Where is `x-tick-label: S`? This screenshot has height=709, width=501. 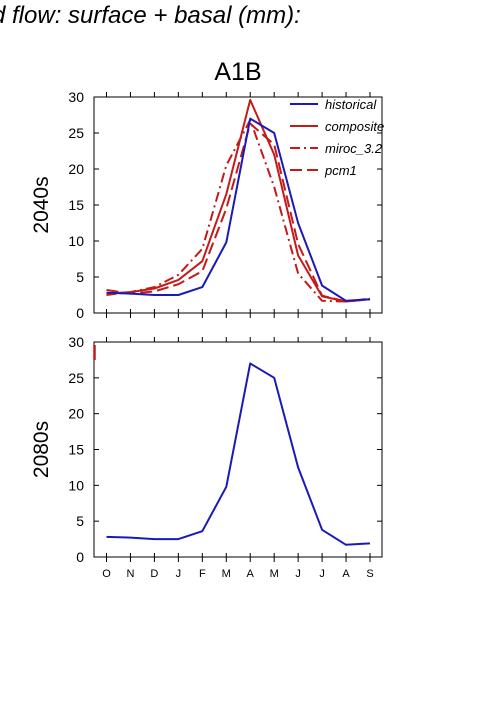 x-tick-label: S is located at coordinates (369, 574).